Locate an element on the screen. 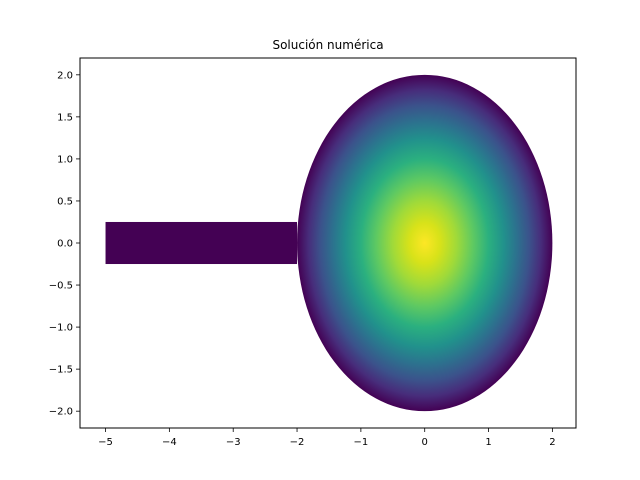 The image size is (640, 480). y-tick-label: 2.0 is located at coordinates (65, 75).